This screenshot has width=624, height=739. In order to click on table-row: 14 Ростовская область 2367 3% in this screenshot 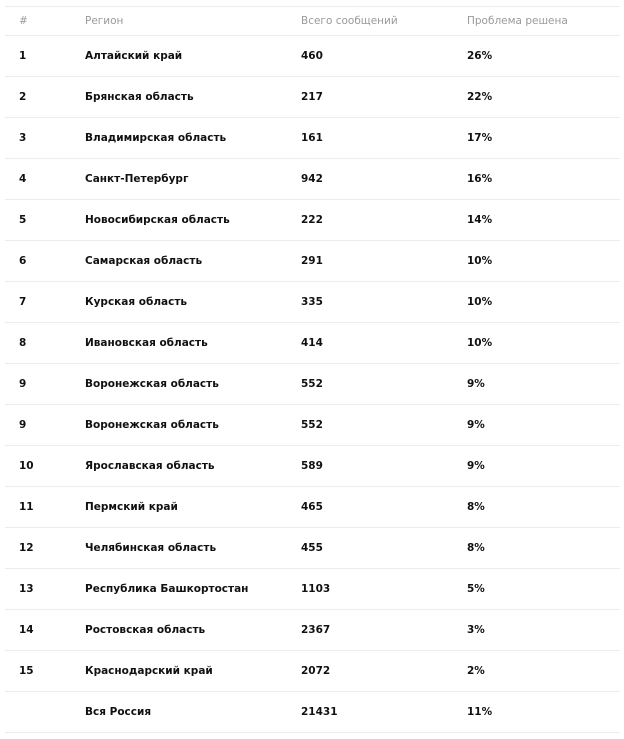, I will do `click(312, 630)`.